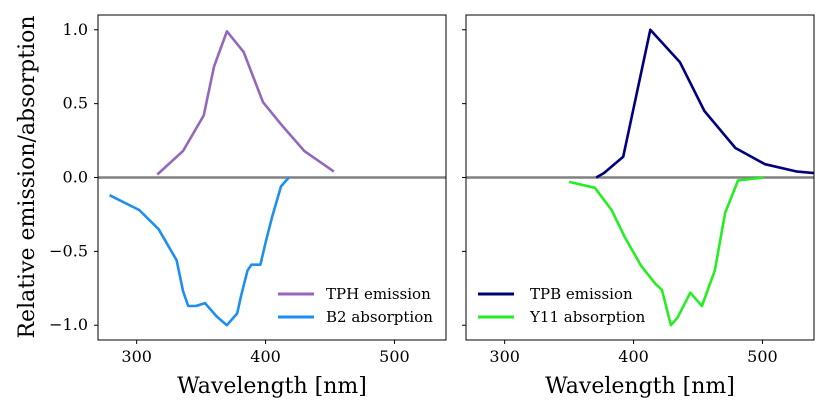 This screenshot has height=415, width=830. What do you see at coordinates (394, 356) in the screenshot?
I see `left-x-tick-label: 500` at bounding box center [394, 356].